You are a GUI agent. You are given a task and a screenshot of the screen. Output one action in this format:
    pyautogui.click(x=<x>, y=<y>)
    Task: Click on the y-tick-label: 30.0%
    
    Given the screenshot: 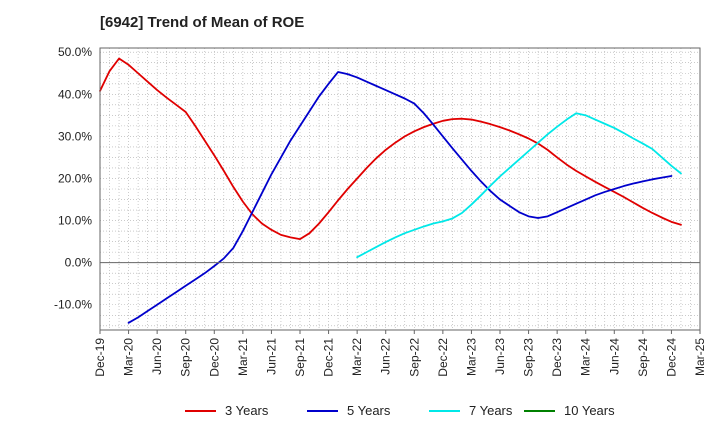 What is the action you would take?
    pyautogui.click(x=75, y=136)
    